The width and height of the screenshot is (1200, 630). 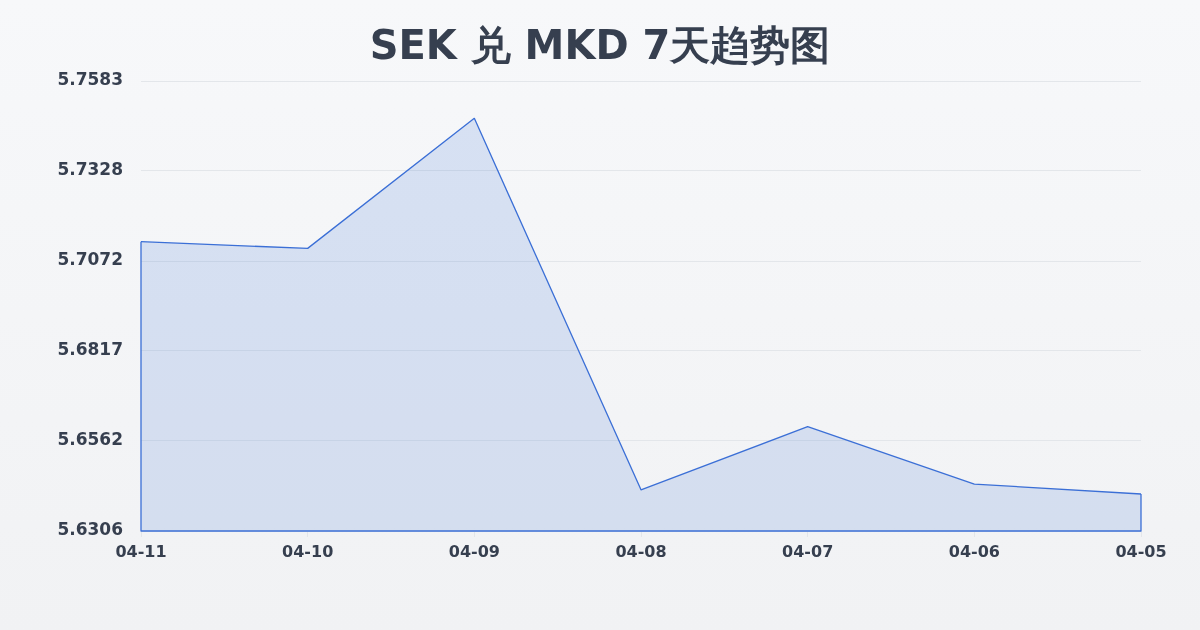 I want to click on x-tick-label: 04-06, so click(x=974, y=551).